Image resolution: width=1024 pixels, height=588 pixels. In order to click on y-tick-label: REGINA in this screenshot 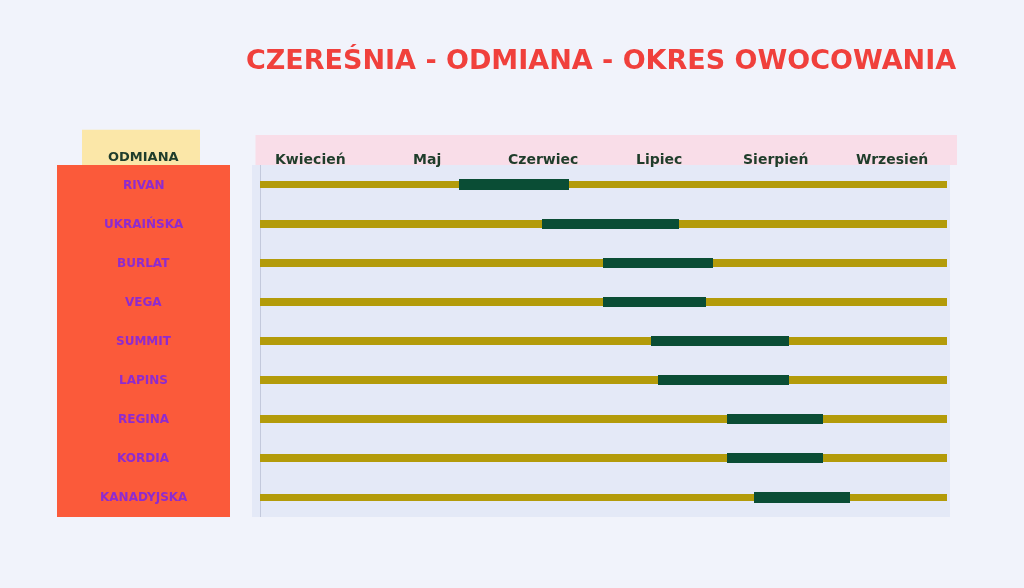, I will do `click(144, 419)`.